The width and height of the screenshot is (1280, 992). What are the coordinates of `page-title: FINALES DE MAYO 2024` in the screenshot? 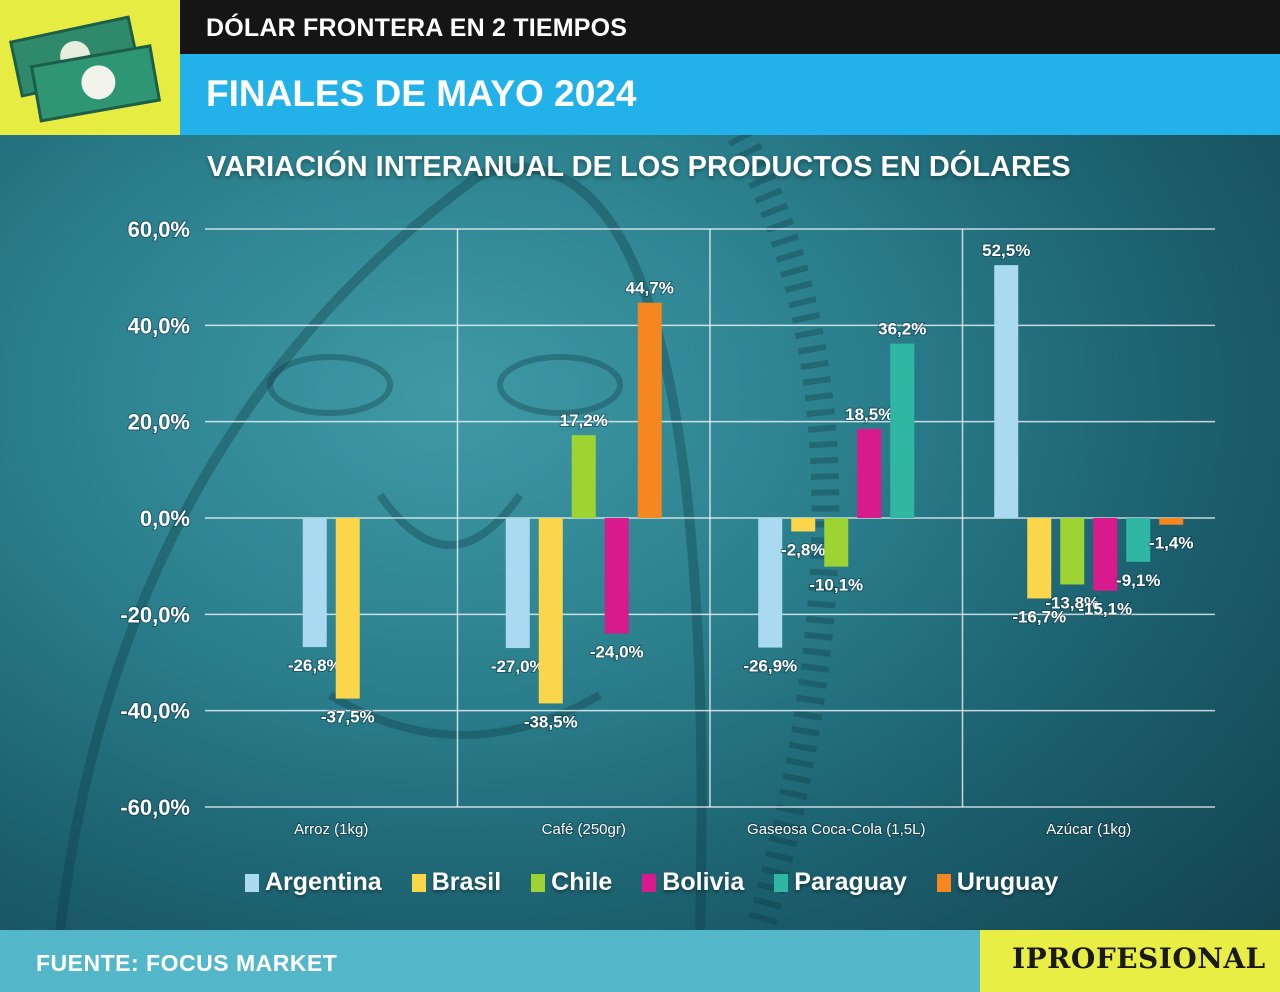 It's located at (421, 93).